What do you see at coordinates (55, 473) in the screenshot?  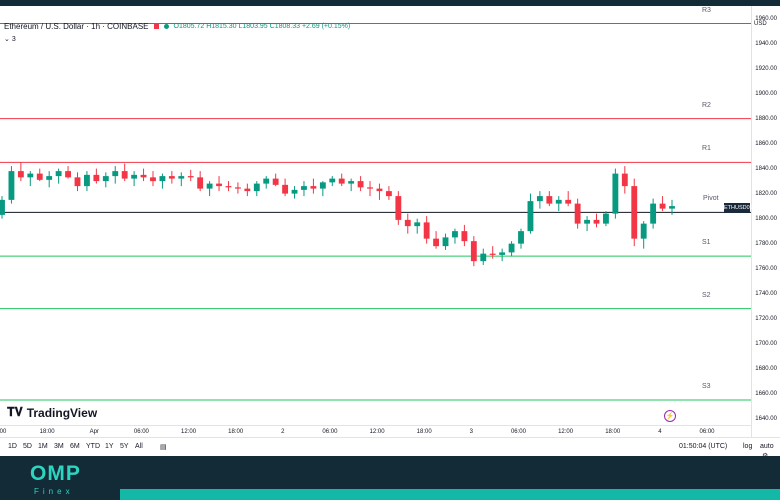 I see `omp-logo: OMP` at bounding box center [55, 473].